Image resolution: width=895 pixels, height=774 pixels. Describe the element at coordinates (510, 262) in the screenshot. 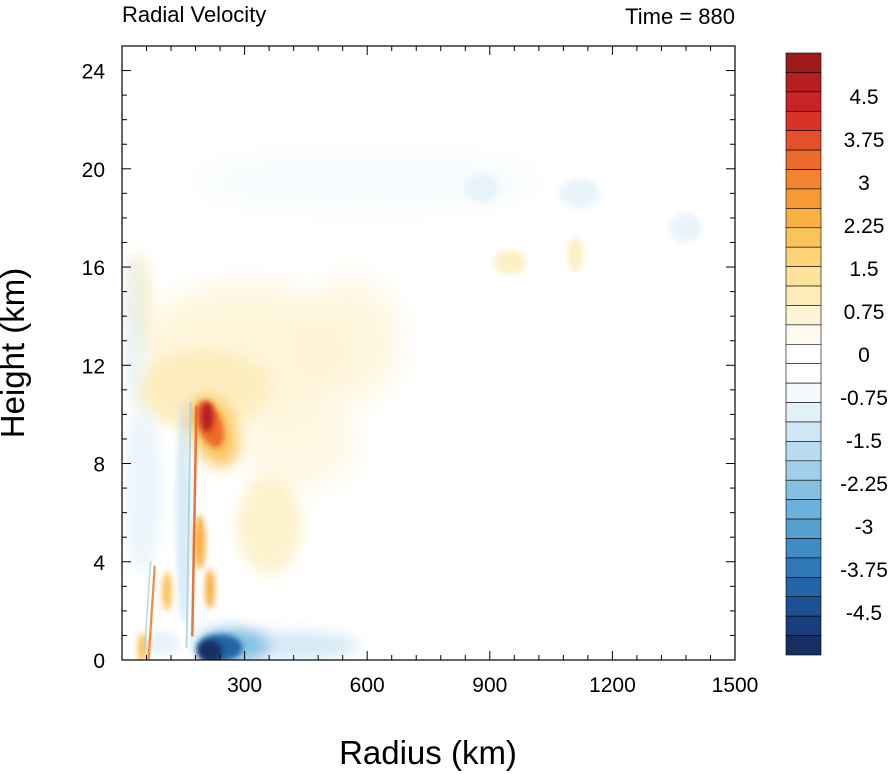

I see `outflow-patch-right` at that location.